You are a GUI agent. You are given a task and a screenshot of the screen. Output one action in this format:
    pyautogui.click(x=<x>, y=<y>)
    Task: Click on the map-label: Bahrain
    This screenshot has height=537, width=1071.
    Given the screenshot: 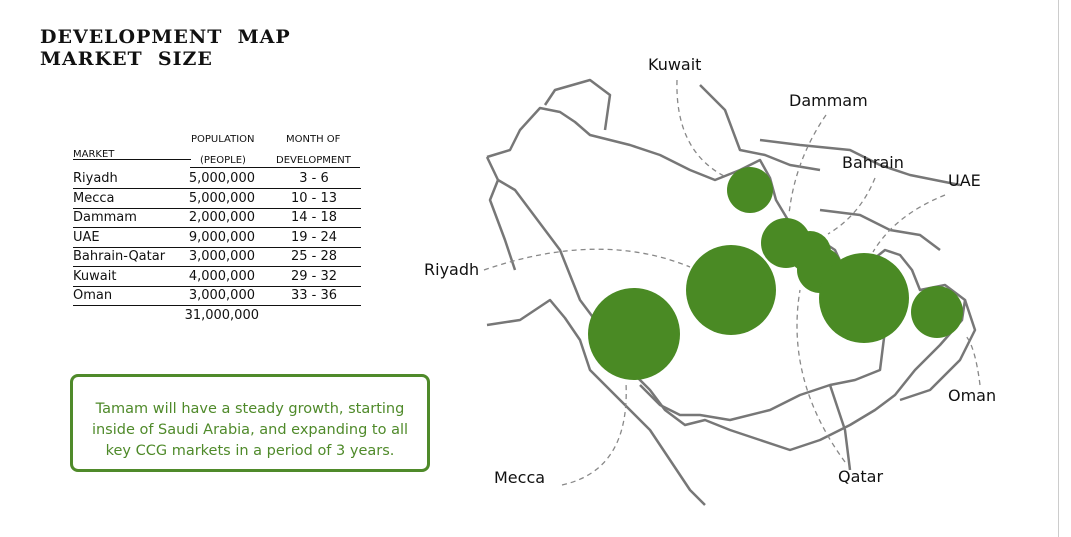 What is the action you would take?
    pyautogui.click(x=873, y=162)
    